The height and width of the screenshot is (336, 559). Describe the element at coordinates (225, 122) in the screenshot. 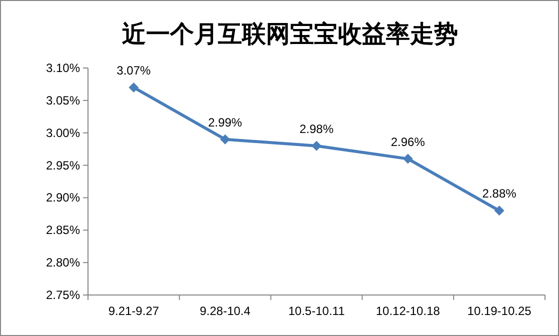

I see `data-label: 2.99%` at that location.